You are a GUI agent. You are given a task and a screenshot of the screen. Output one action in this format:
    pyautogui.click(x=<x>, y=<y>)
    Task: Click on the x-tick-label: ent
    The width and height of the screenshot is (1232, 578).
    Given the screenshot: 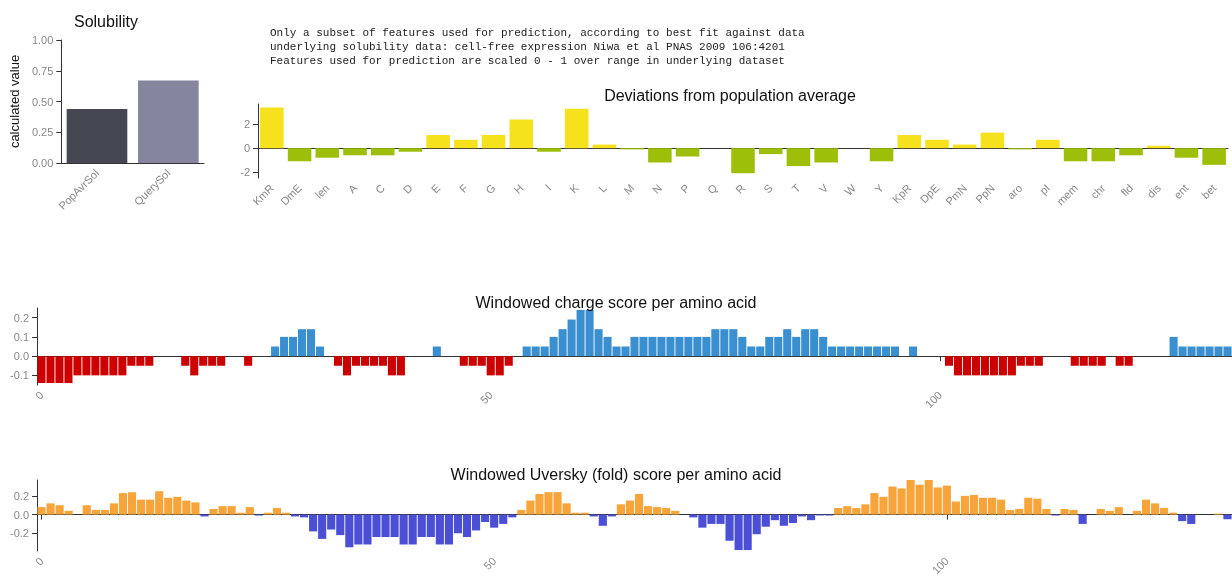 What is the action you would take?
    pyautogui.click(x=1181, y=191)
    